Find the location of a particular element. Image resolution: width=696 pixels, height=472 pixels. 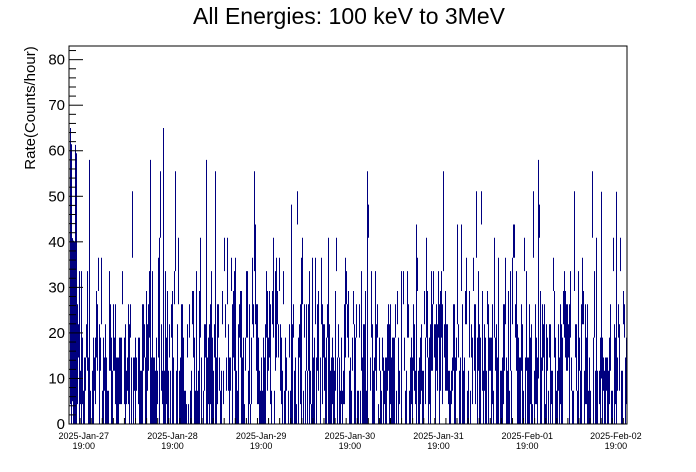

x-tick-date: 2025-Feb-01 is located at coordinates (527, 436).